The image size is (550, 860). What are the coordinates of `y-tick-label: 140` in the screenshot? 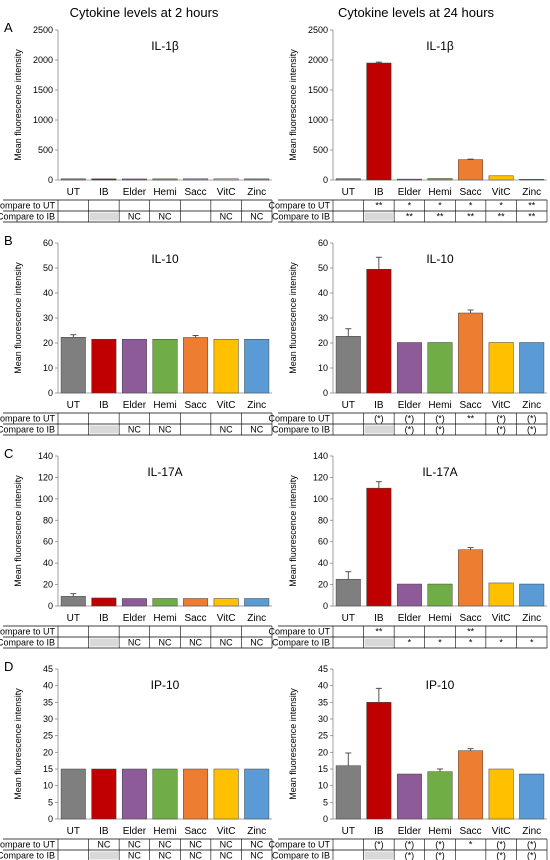 It's located at (45, 456).